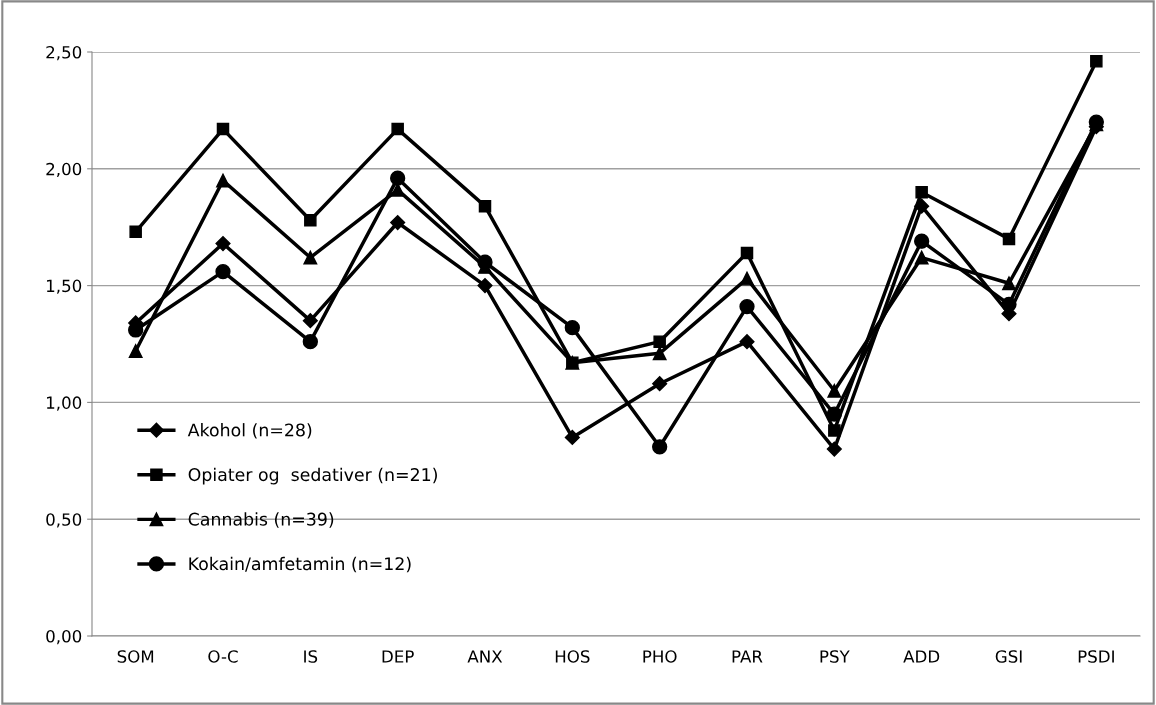  Describe the element at coordinates (64, 637) in the screenshot. I see `y-tick-label: 0,00` at that location.